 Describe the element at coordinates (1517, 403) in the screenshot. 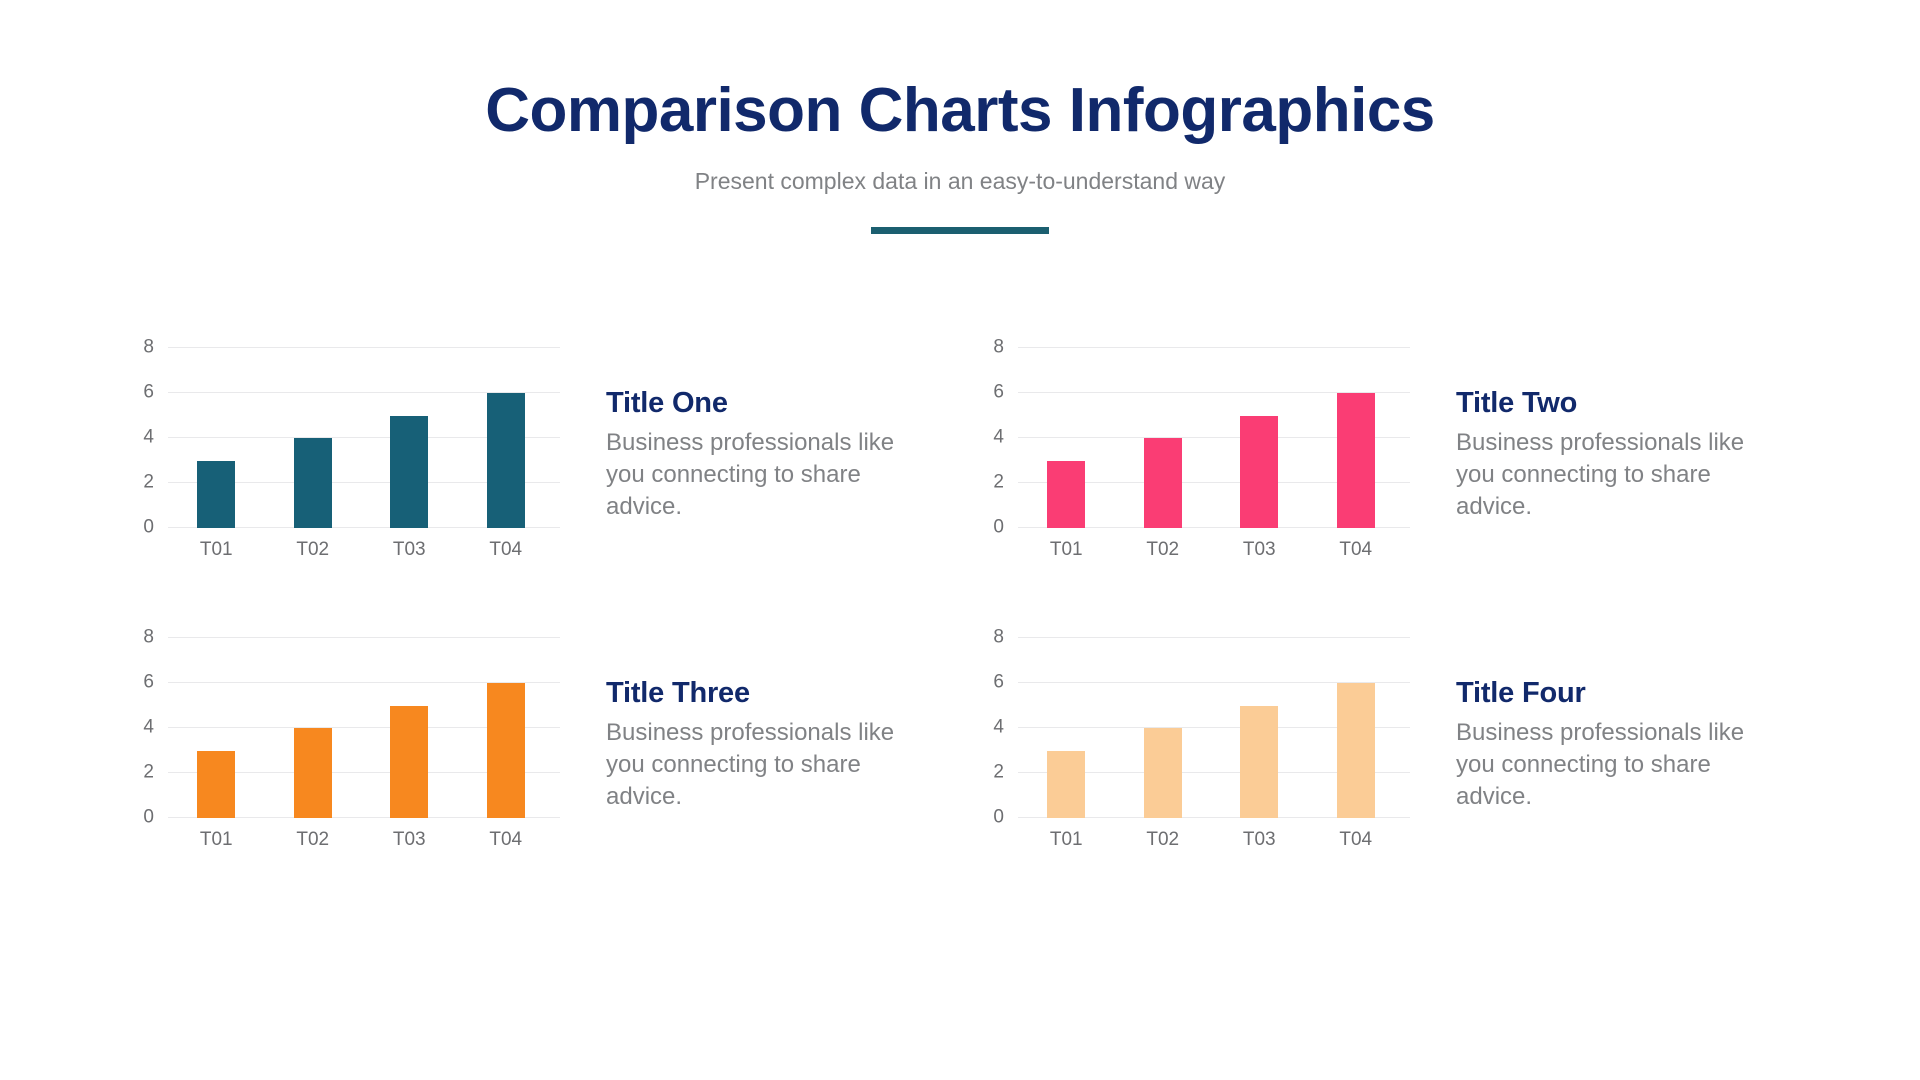

I see `chart-item-title: Title Two` at that location.